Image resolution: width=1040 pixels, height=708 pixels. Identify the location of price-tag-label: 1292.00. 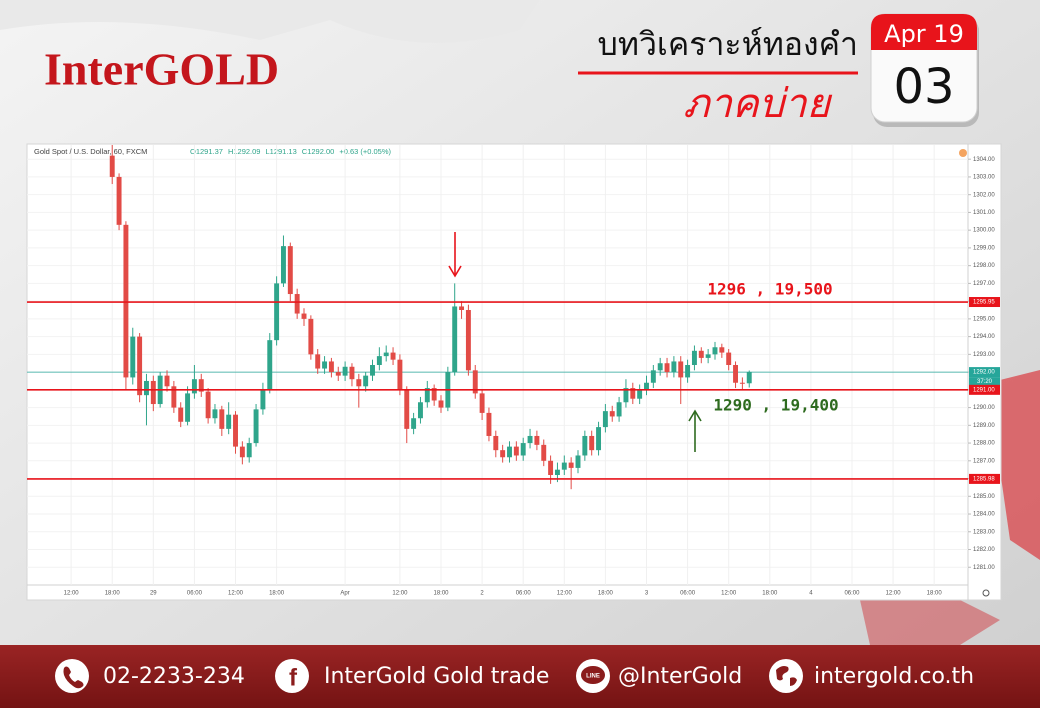
(984, 373).